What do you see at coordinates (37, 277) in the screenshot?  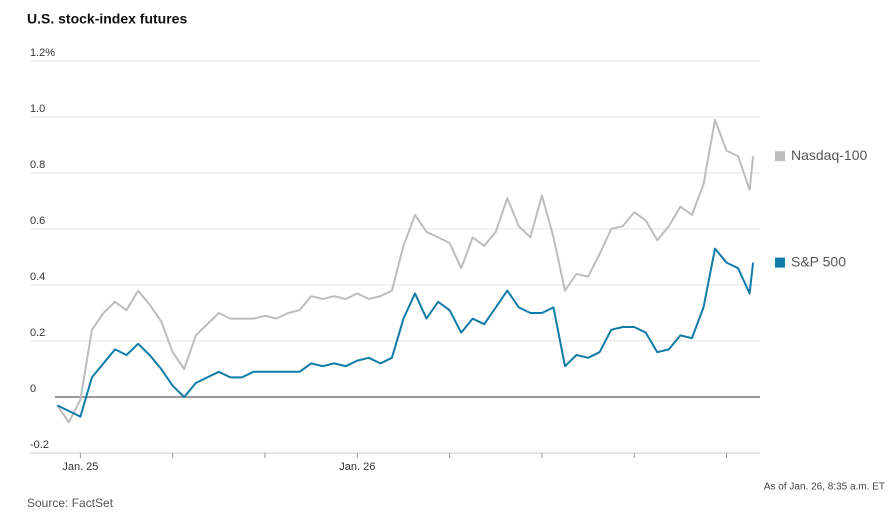 I see `y-tick-label: 0.4` at bounding box center [37, 277].